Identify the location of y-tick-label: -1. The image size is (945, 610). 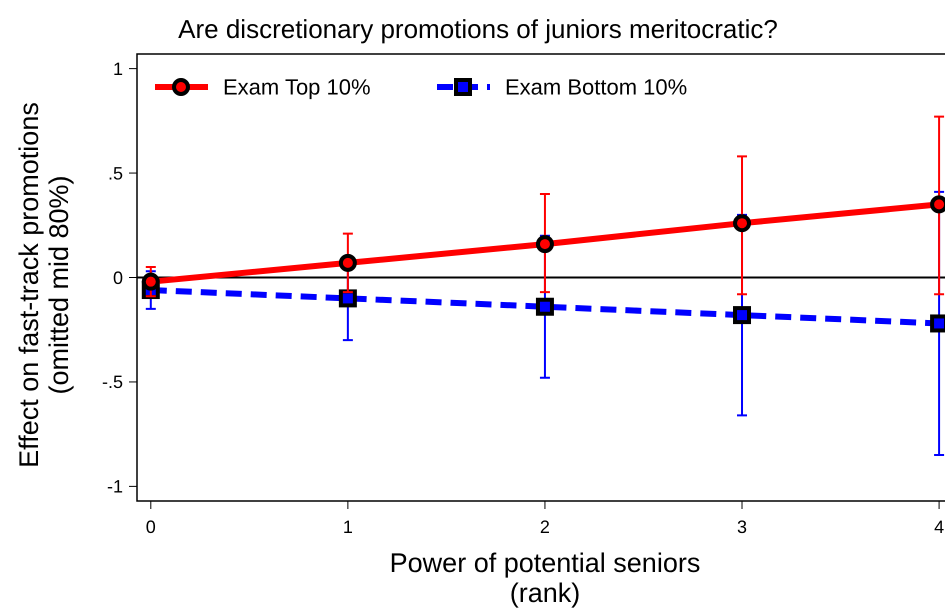
(114, 486).